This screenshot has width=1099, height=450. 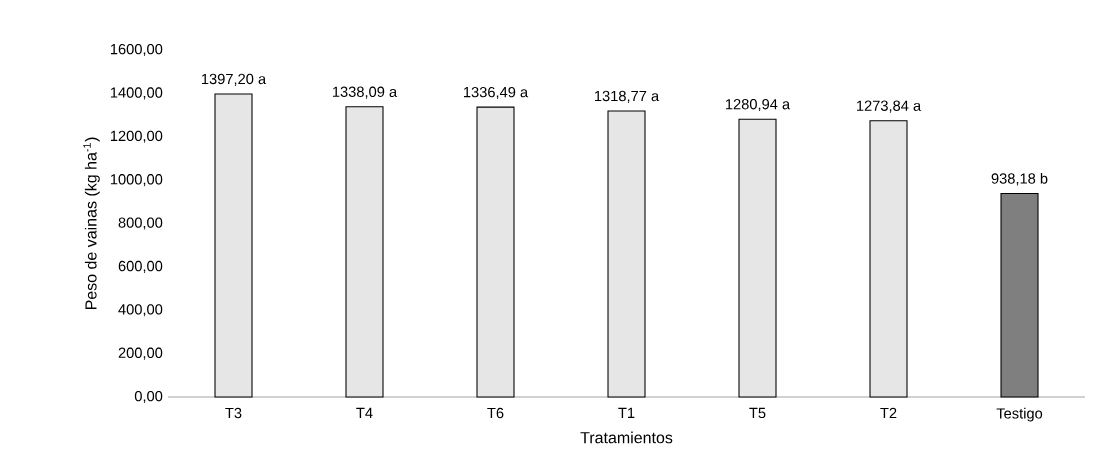 What do you see at coordinates (888, 413) in the screenshot?
I see `x-tick-label: T2` at bounding box center [888, 413].